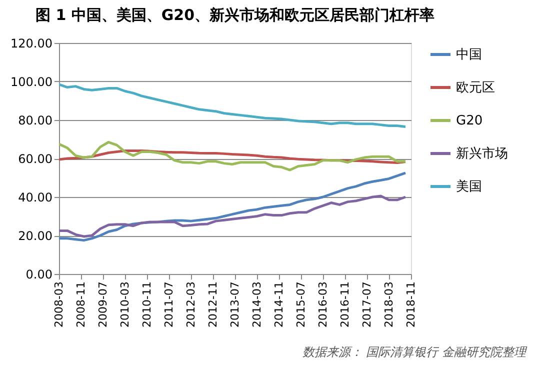 This screenshot has width=559, height=372. What do you see at coordinates (213, 305) in the screenshot?
I see `x-tick-label: 2012-11` at bounding box center [213, 305].